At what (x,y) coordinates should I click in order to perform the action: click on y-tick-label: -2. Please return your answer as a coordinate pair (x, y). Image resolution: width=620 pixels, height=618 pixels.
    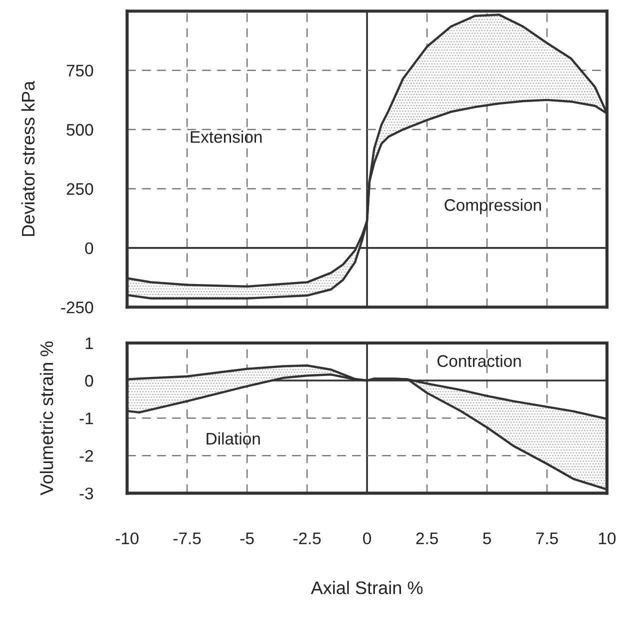
    Looking at the image, I should click on (86, 456).